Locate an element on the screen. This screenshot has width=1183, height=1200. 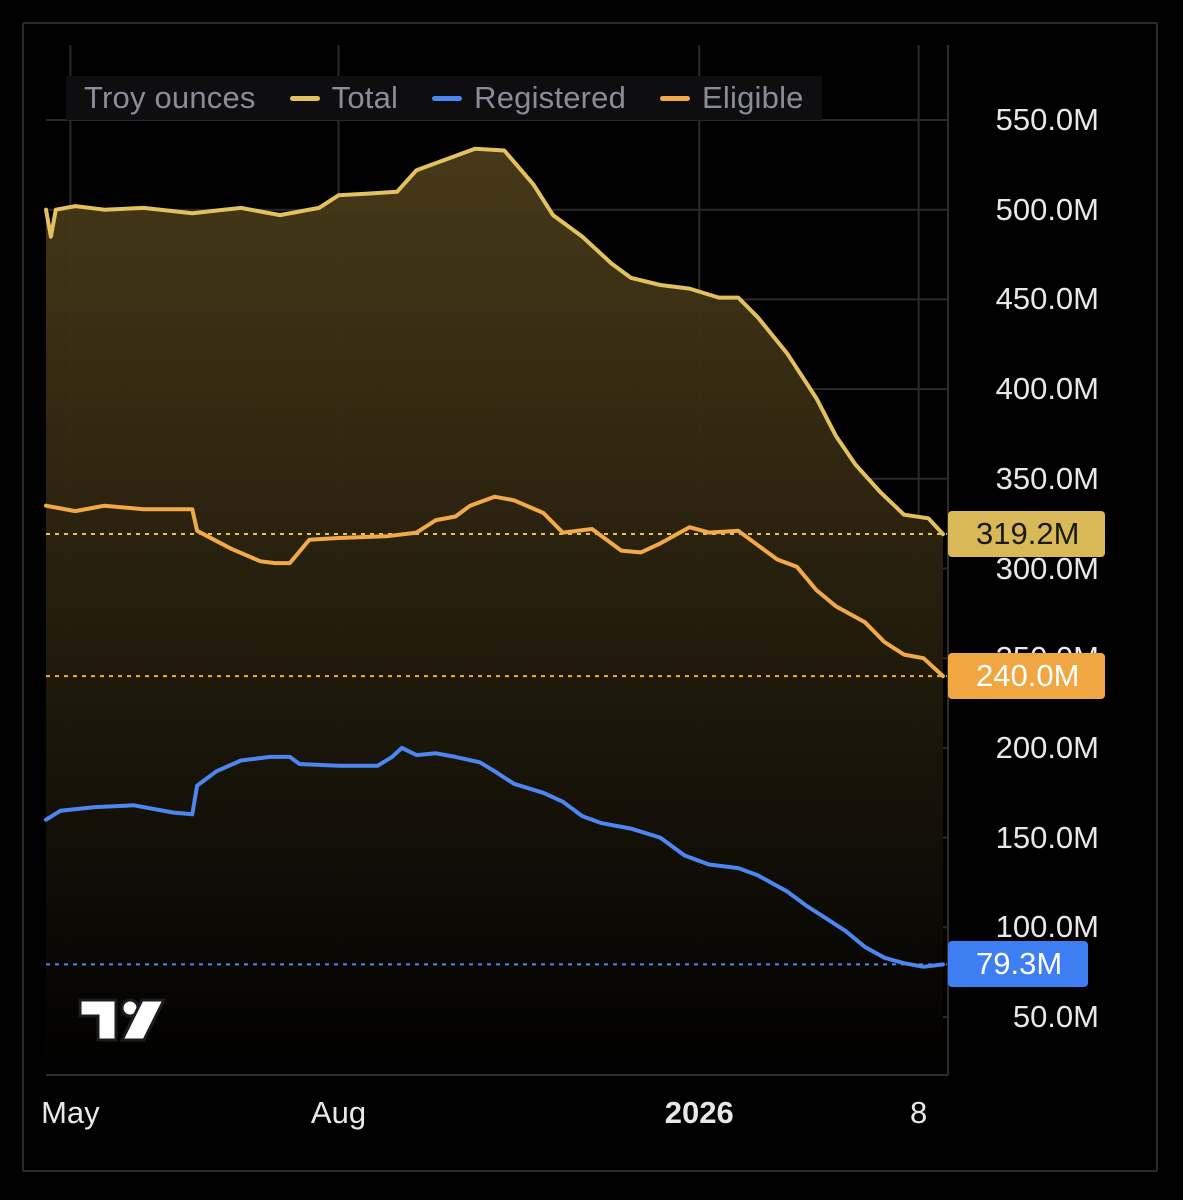
eligible-last-value-label: 240.0M is located at coordinates (1027, 676).